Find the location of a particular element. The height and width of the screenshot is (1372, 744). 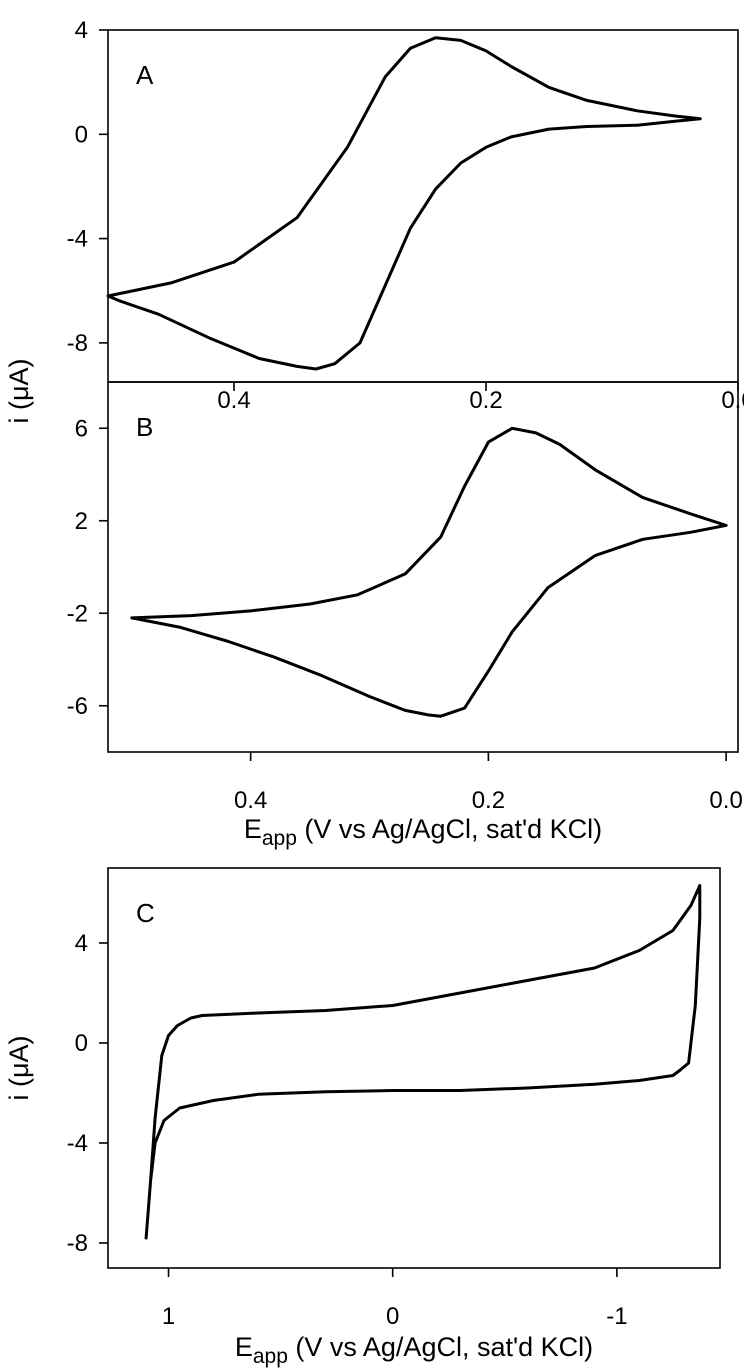

x-tick-label: 1 is located at coordinates (168, 1316).